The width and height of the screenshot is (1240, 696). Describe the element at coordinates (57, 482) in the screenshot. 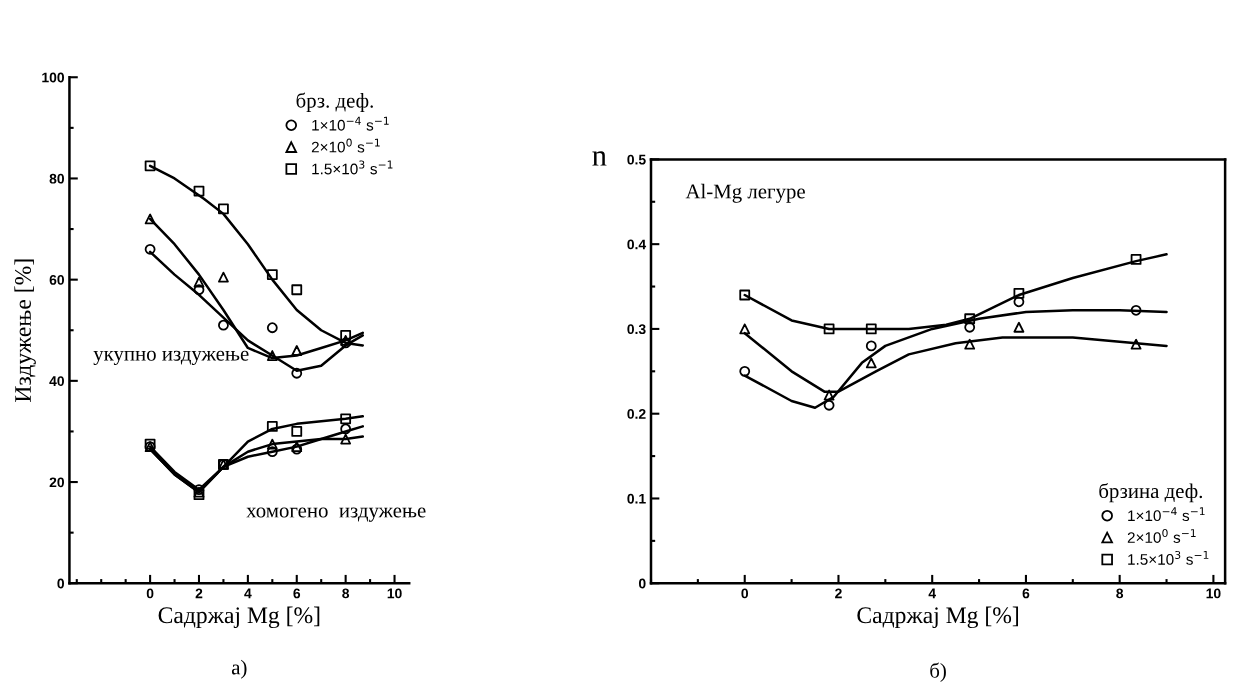

I see `y-tick-label: 20` at that location.